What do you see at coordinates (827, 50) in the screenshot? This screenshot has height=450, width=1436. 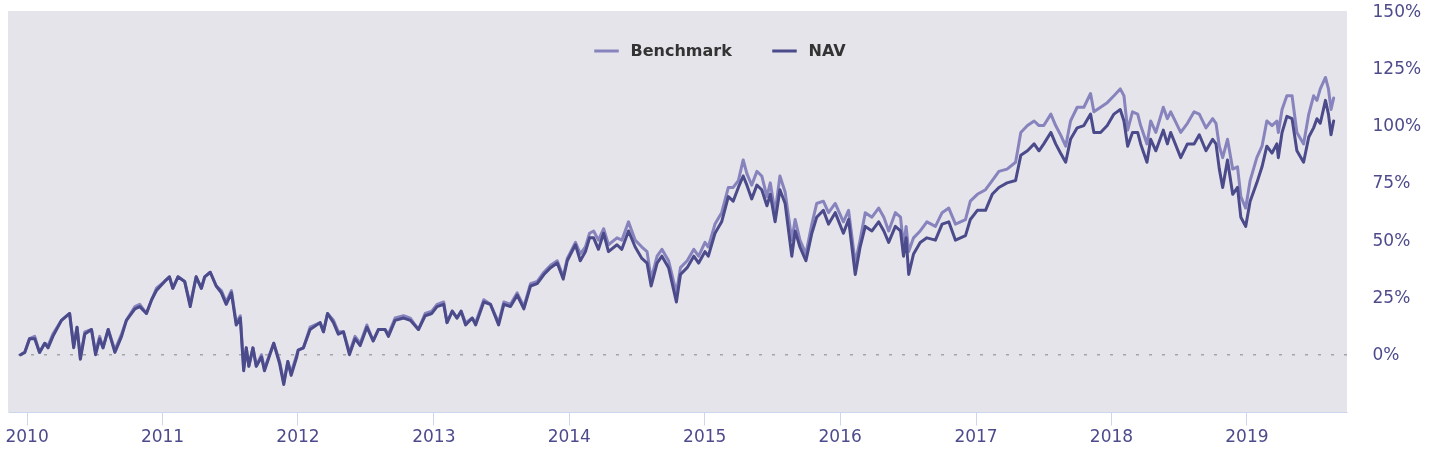 I see `legend-label: NAV` at bounding box center [827, 50].